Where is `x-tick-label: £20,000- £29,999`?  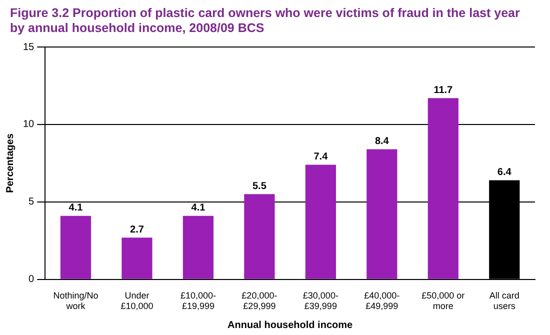 x-tick-label: £20,000- £29,999 is located at coordinates (260, 301).